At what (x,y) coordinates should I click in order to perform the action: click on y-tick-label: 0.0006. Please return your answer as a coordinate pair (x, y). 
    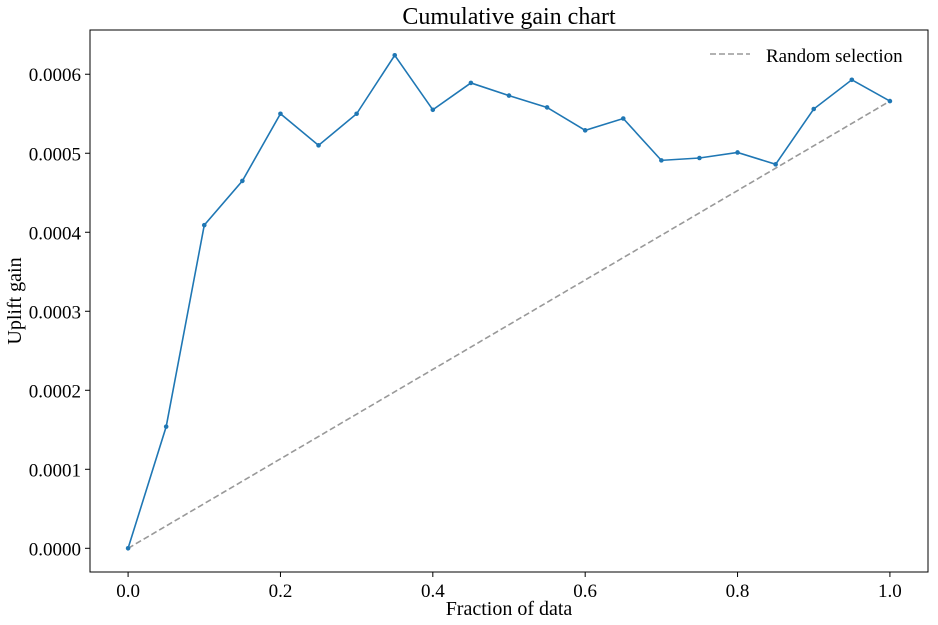
    Looking at the image, I should click on (55, 75).